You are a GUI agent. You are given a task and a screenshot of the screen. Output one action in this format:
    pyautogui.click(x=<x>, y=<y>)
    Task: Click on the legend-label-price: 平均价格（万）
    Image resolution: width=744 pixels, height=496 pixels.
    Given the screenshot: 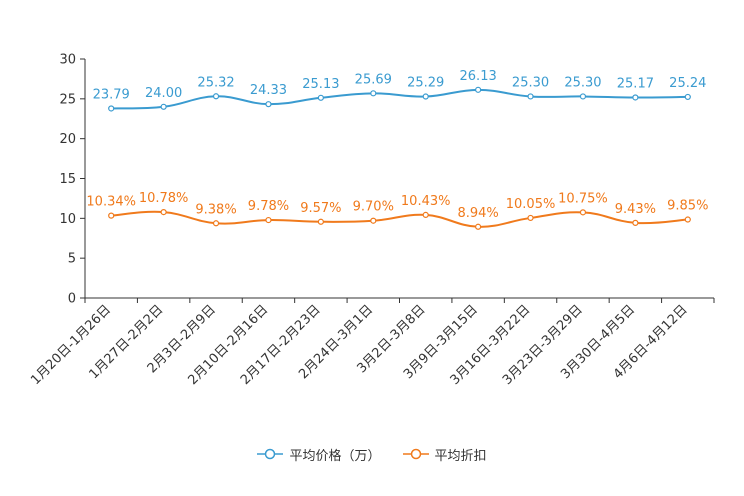 What is the action you would take?
    pyautogui.click(x=335, y=456)
    